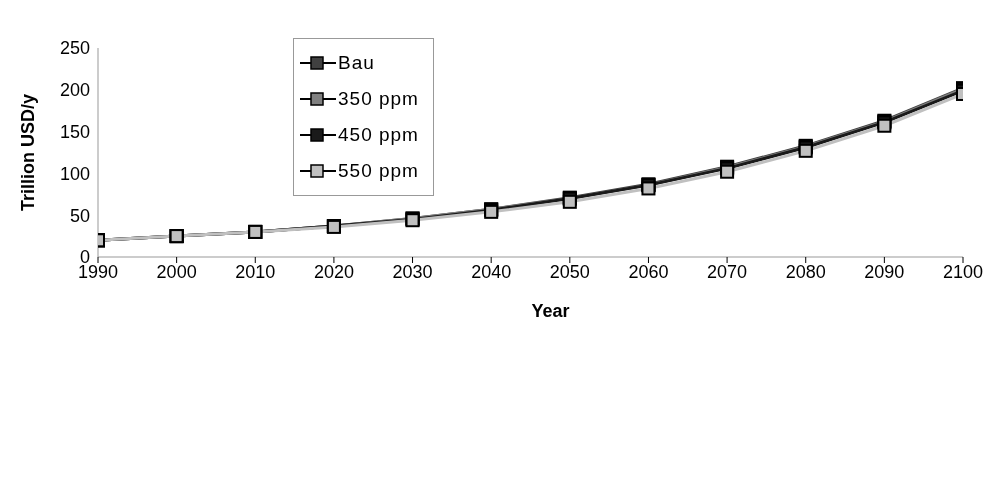 The height and width of the screenshot is (503, 1003). Describe the element at coordinates (378, 135) in the screenshot. I see `legend-label: 450 ppm` at that location.